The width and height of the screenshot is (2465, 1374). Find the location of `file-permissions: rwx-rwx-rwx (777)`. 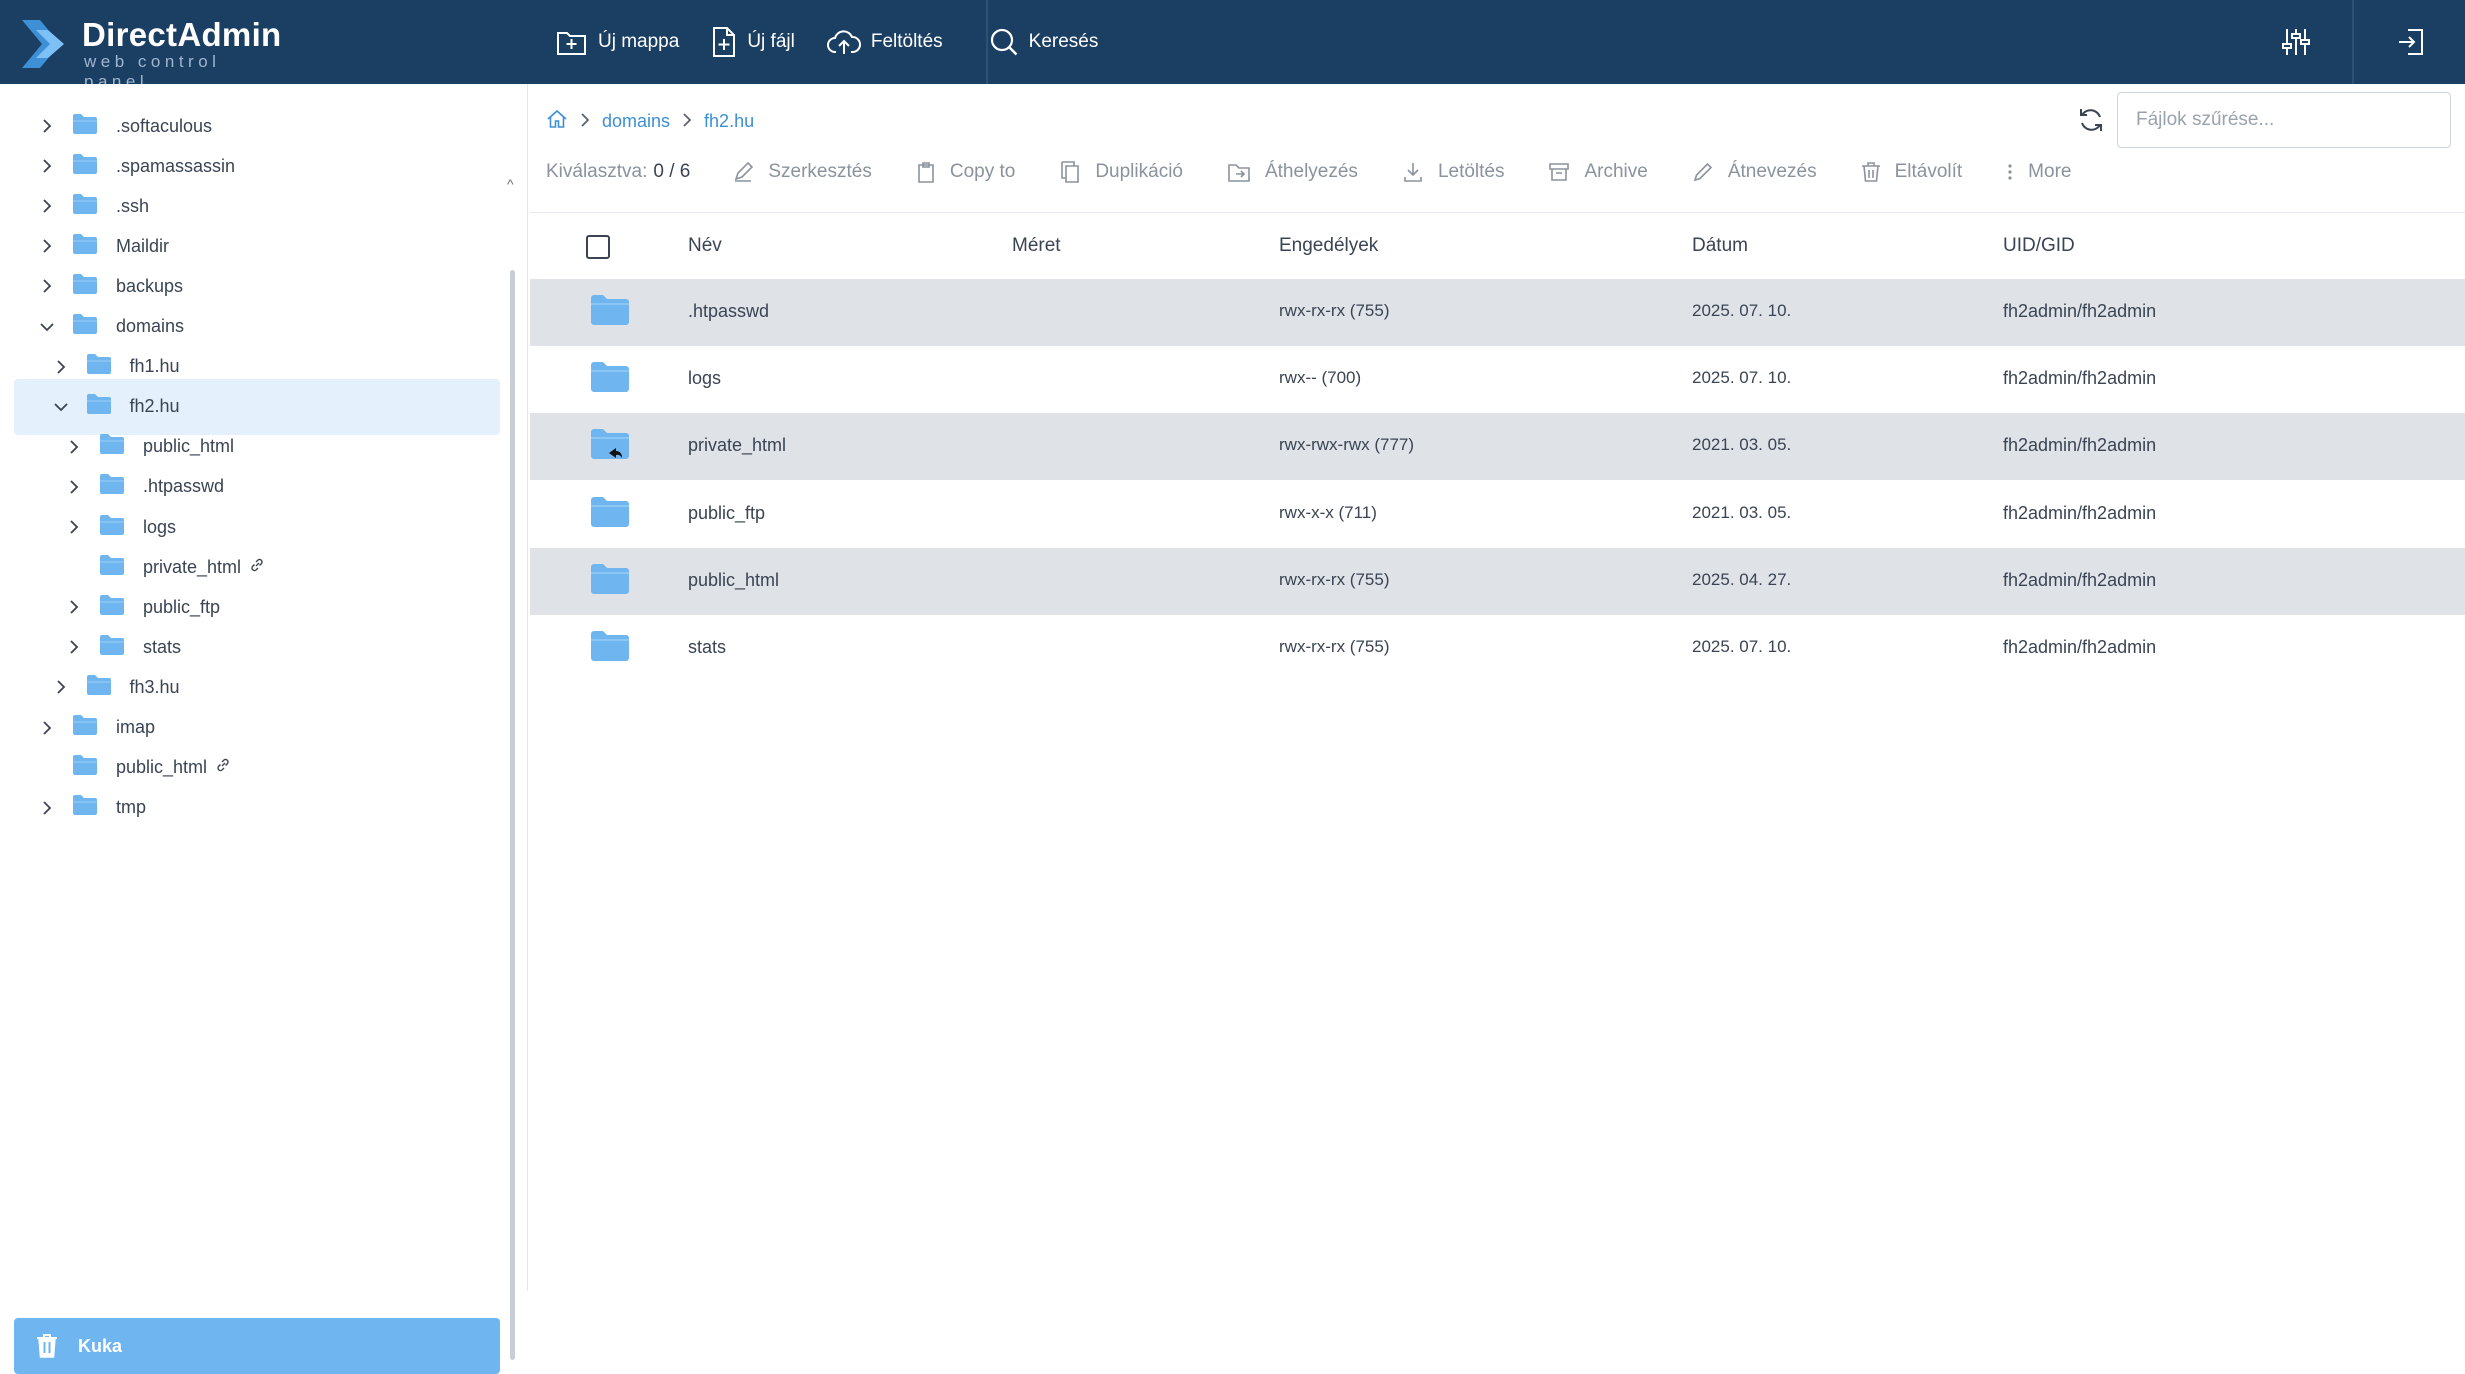

file-permissions: rwx-rwx-rwx (777) is located at coordinates (1347, 445).